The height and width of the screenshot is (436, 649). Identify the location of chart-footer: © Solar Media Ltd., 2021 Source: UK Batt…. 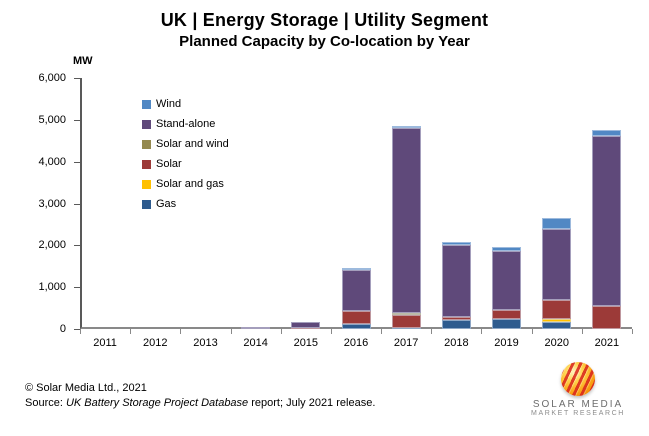
(200, 396).